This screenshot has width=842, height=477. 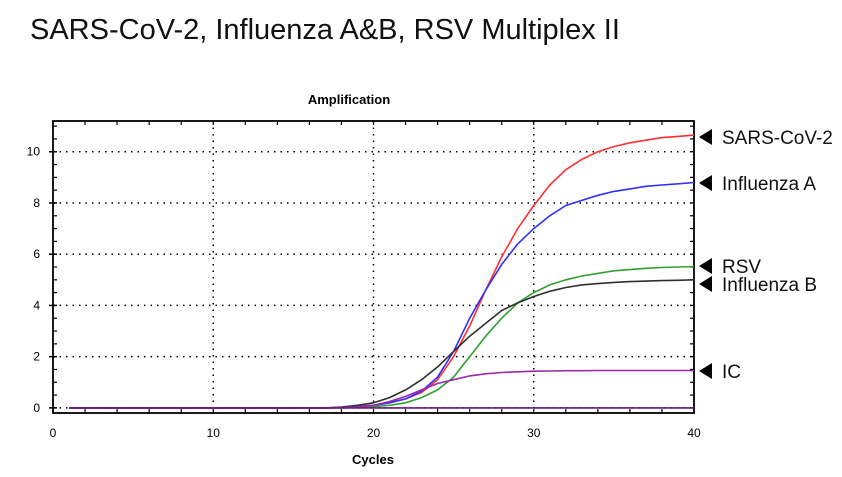 What do you see at coordinates (381, 389) in the screenshot?
I see `series-line-ic` at bounding box center [381, 389].